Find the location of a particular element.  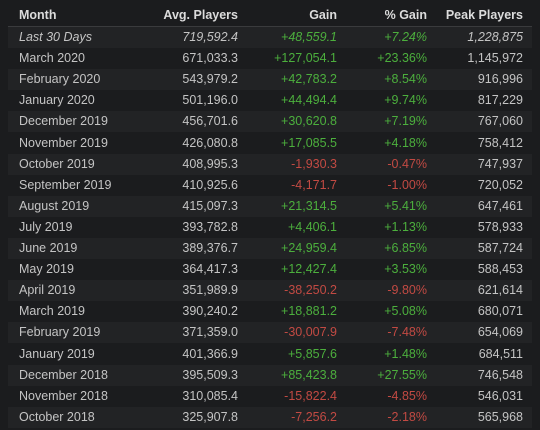

avg-players-cell: 426,080.8 is located at coordinates (210, 142).